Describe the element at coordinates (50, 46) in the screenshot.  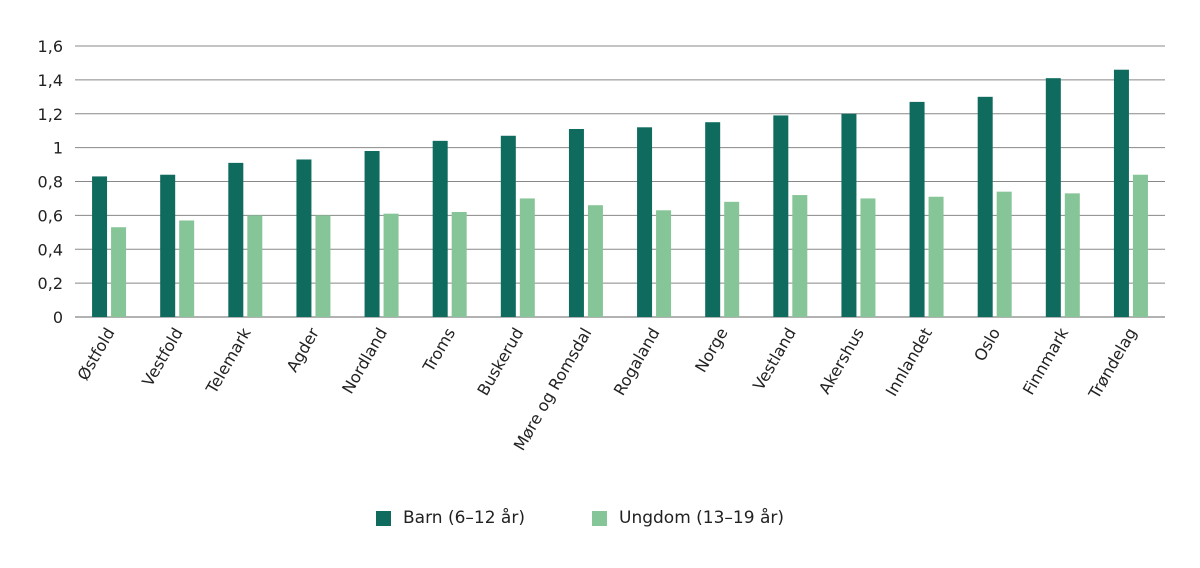
I see `y-tick-label: 1,6` at that location.